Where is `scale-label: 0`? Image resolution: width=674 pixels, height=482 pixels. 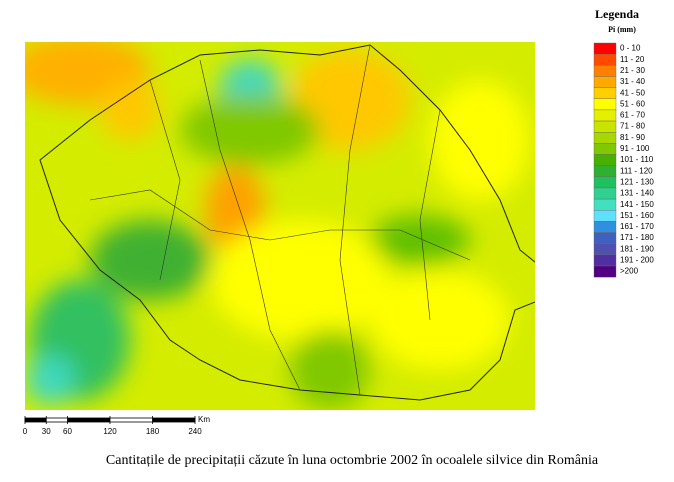 scale-label: 0 is located at coordinates (25, 431).